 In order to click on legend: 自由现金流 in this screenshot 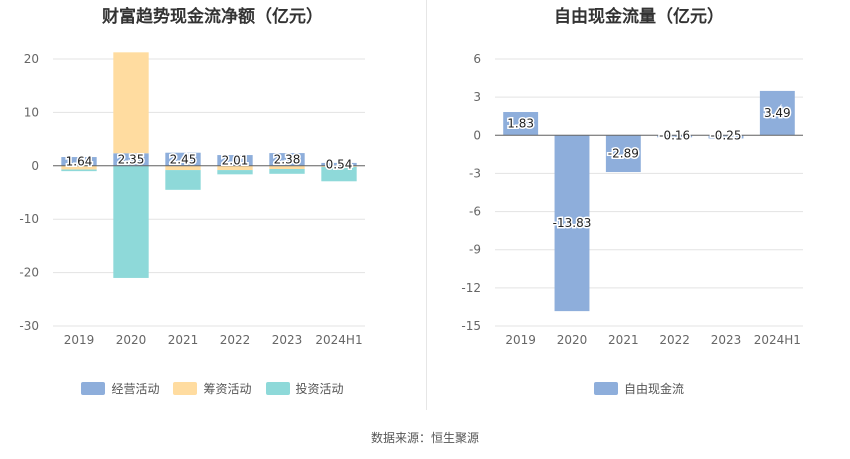, I will do `click(639, 388)`.